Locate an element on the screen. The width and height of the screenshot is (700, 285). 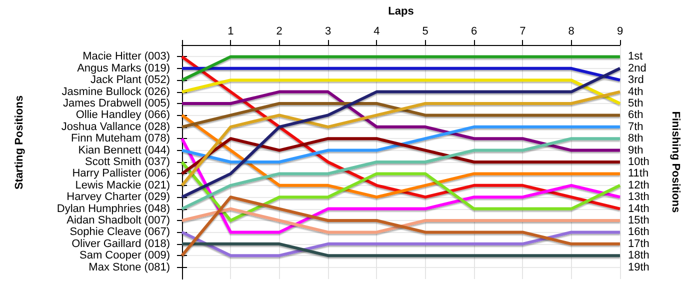
x-tick-label: 7 is located at coordinates (523, 32).